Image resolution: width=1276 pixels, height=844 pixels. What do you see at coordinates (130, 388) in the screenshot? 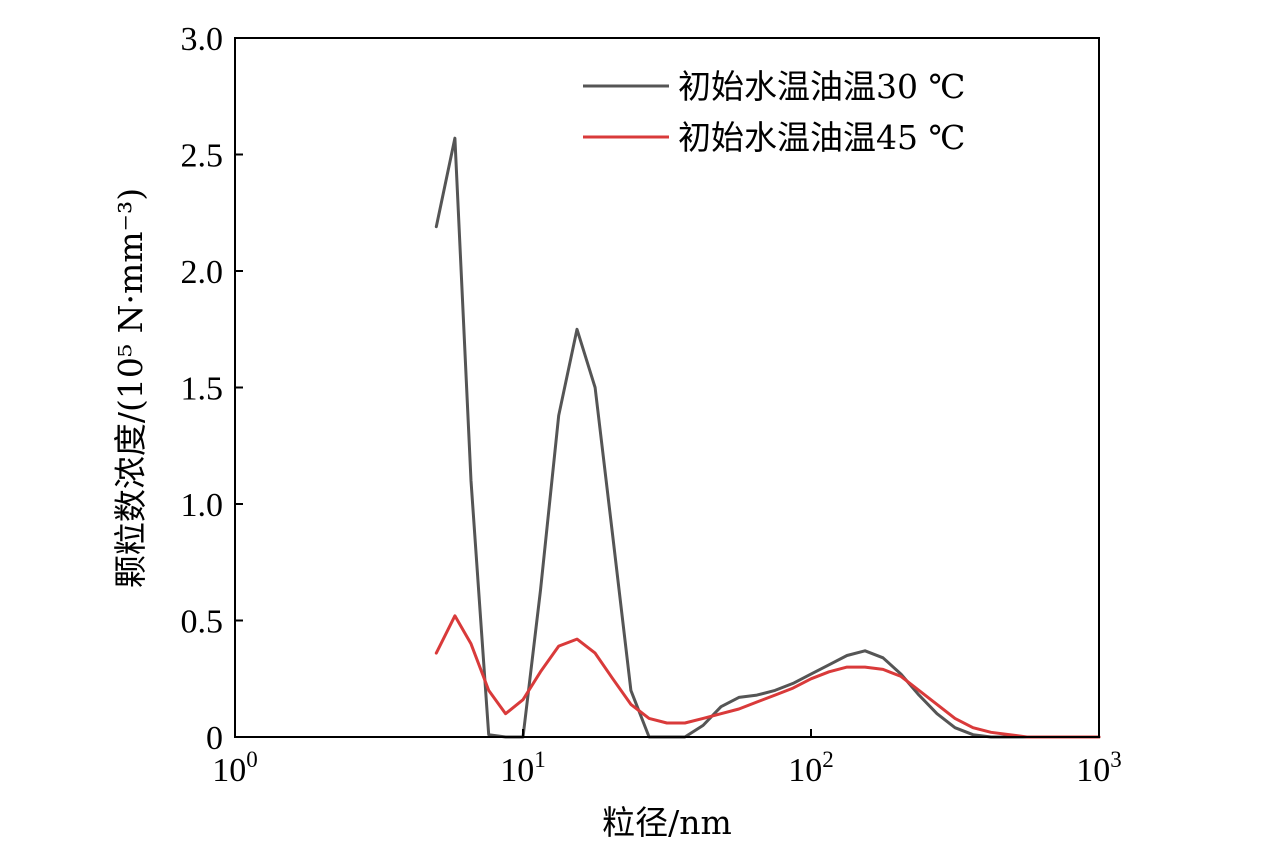
I see `y-axis-label: 颗粒数浓度/(10⁵ N·mm⁻³)` at bounding box center [130, 388].